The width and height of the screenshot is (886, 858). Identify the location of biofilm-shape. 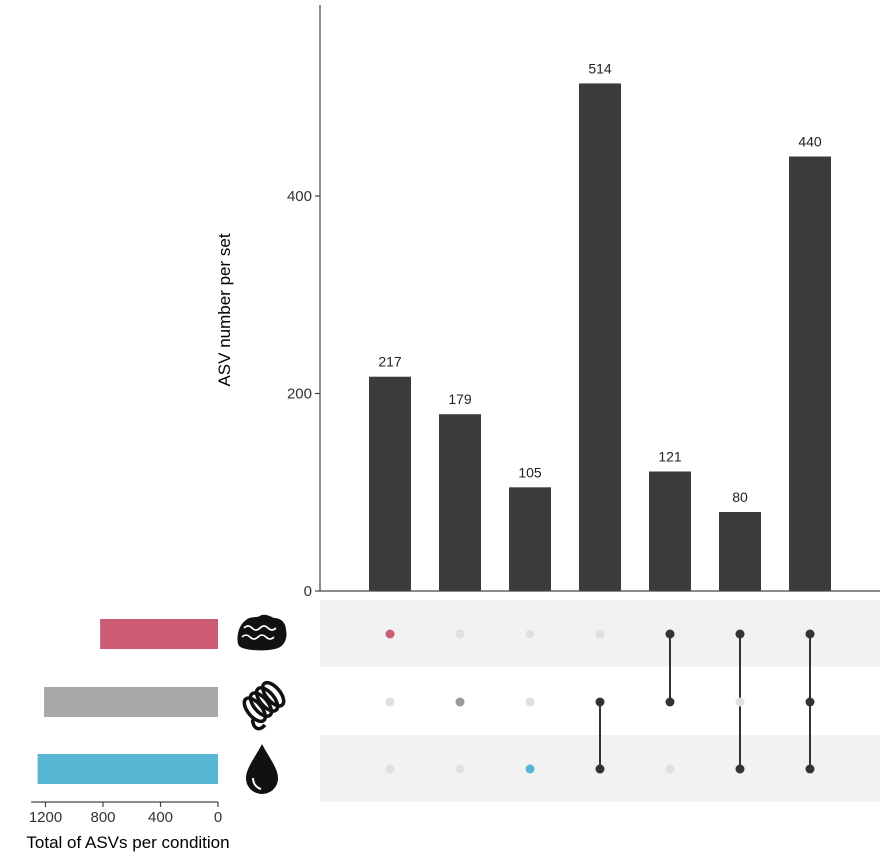
(262, 632).